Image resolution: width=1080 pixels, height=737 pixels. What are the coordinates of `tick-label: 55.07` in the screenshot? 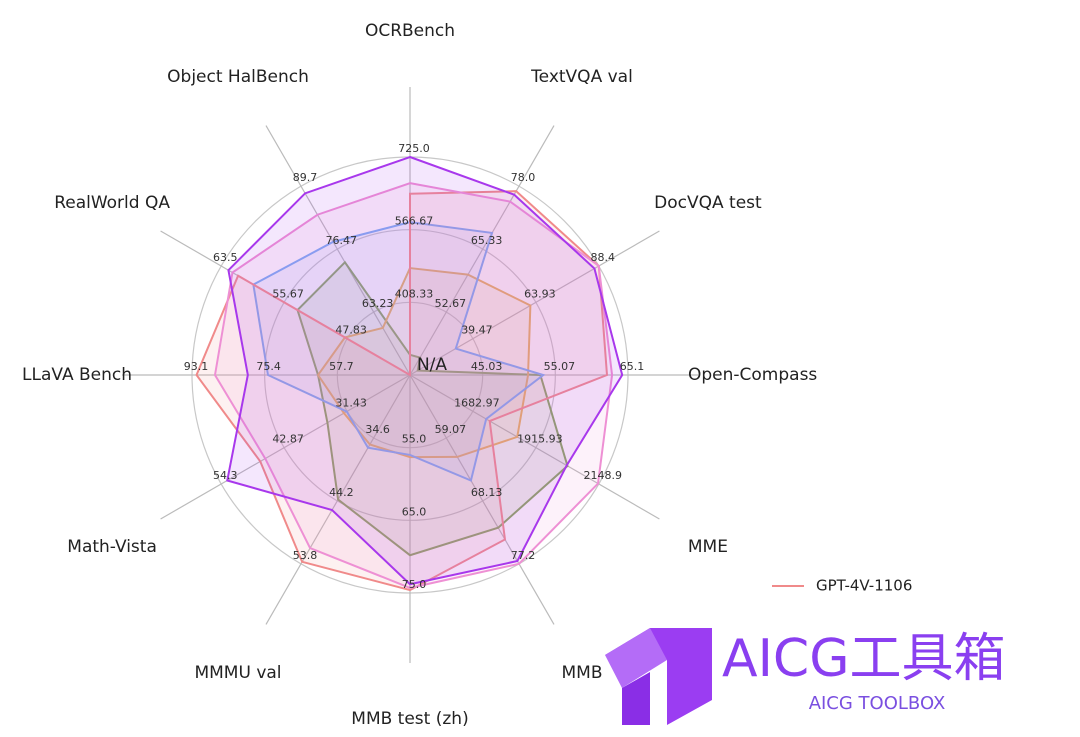 It's located at (560, 366).